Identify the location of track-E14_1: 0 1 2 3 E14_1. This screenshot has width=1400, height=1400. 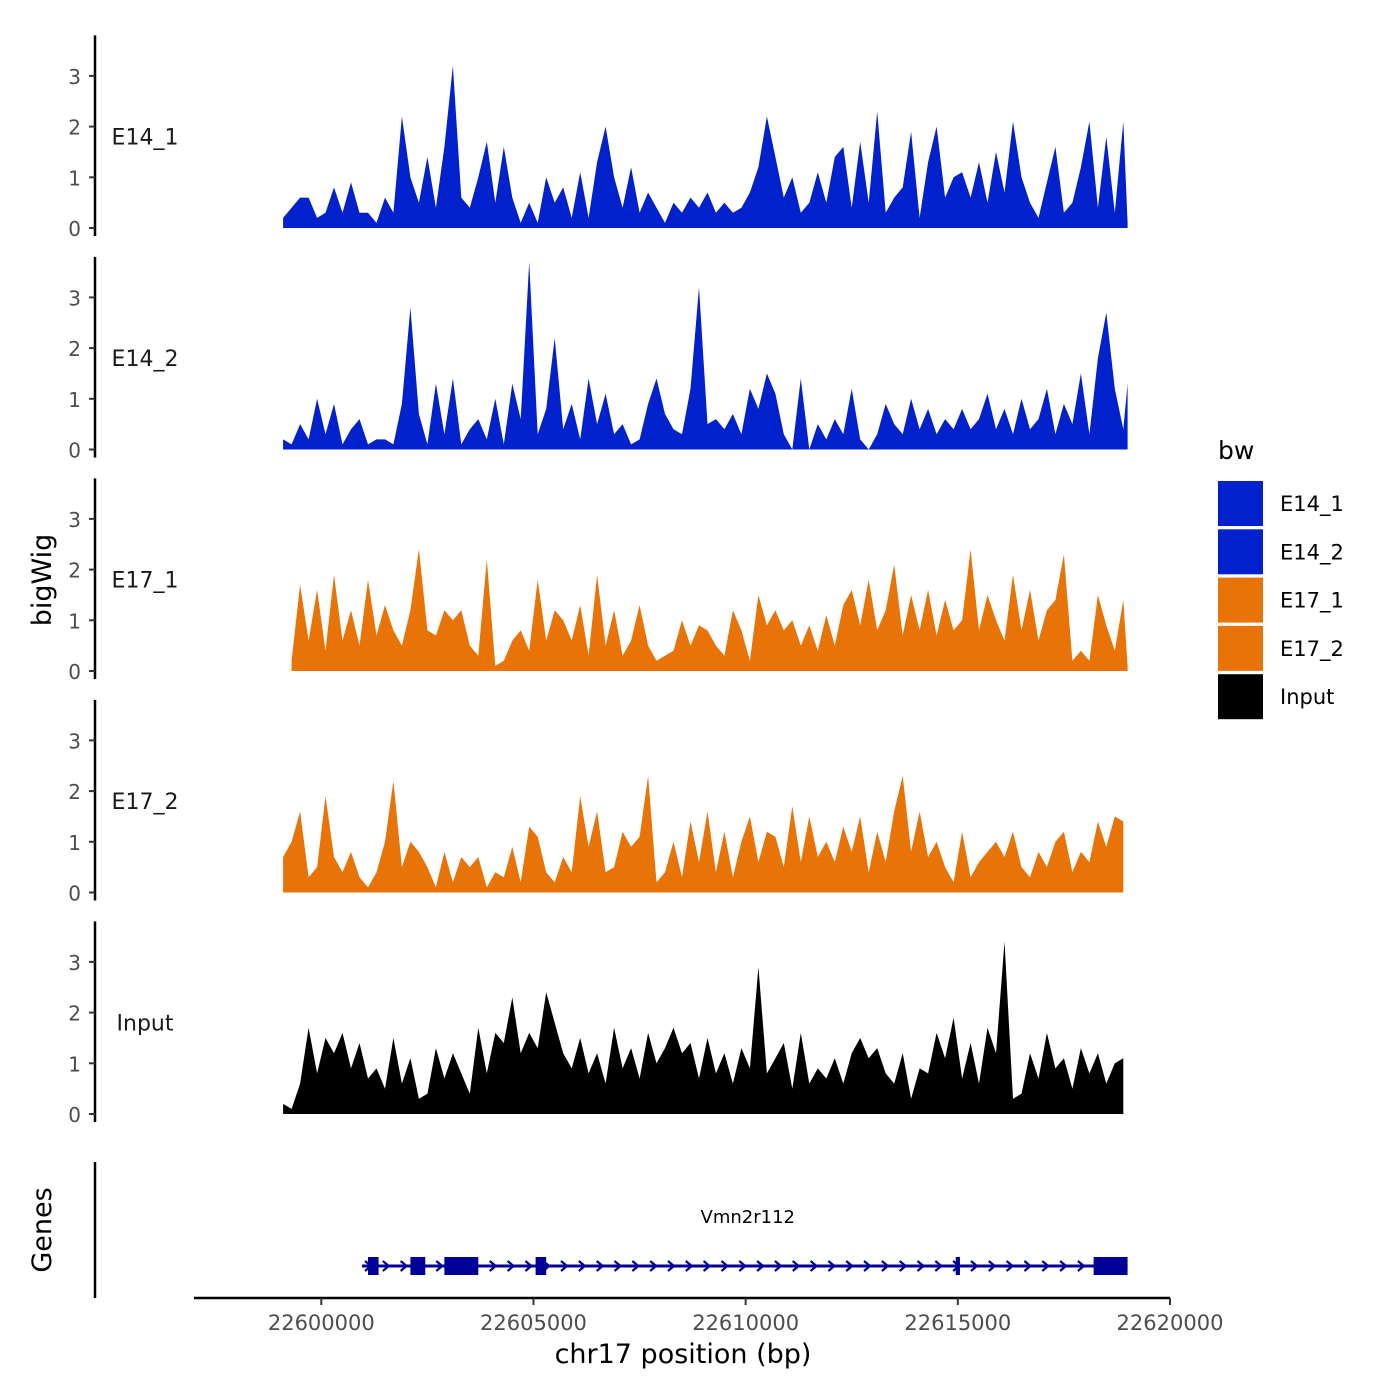
(598, 138).